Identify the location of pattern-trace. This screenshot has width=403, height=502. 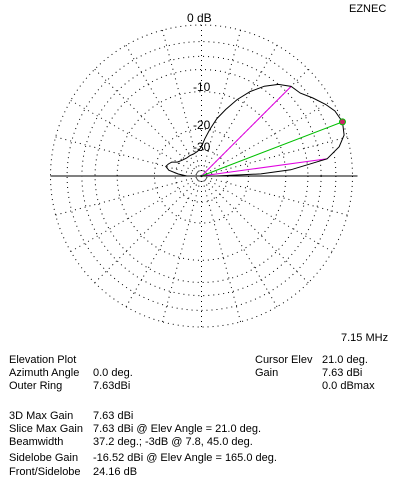
(255, 130).